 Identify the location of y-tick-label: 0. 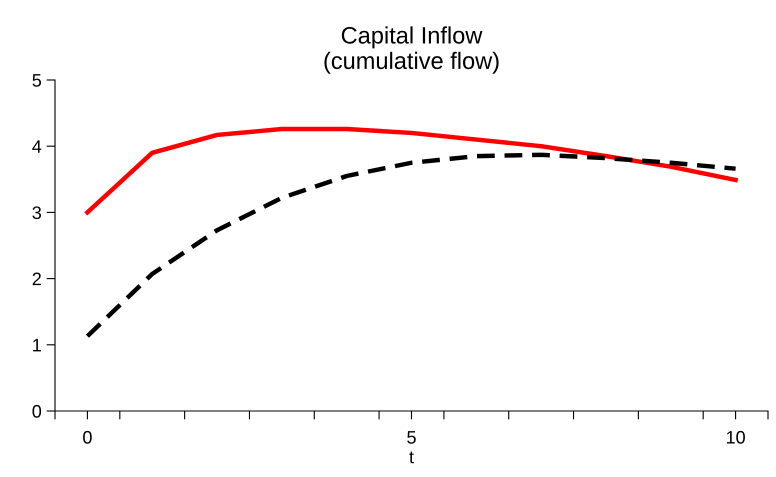
(37, 411).